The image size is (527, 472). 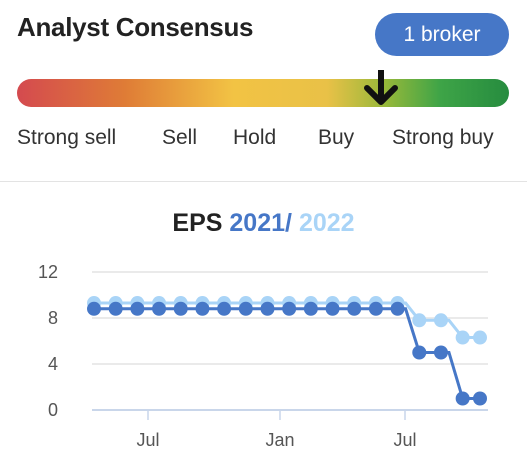 I want to click on scale-label-buy: Buy, so click(x=336, y=137).